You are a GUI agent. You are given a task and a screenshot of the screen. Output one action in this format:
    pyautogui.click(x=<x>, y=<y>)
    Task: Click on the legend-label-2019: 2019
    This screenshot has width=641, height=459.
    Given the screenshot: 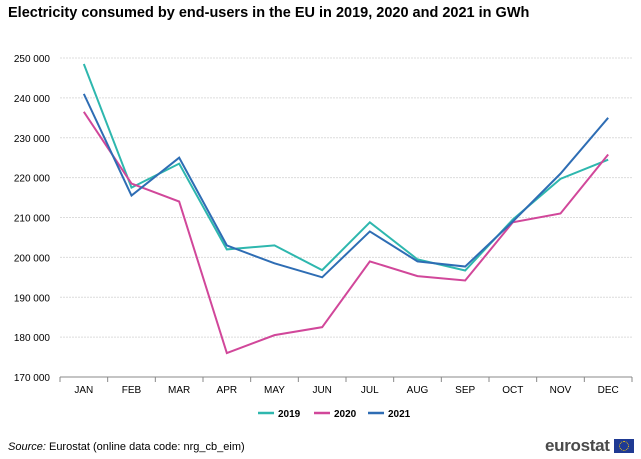 What is the action you would take?
    pyautogui.click(x=289, y=414)
    